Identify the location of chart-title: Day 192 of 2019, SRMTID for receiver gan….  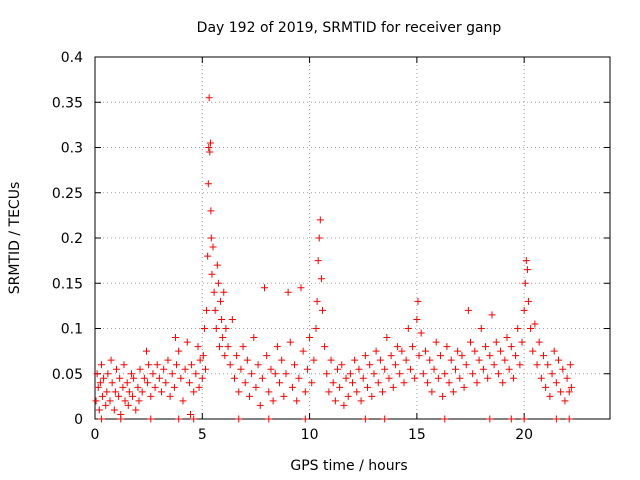
(349, 28).